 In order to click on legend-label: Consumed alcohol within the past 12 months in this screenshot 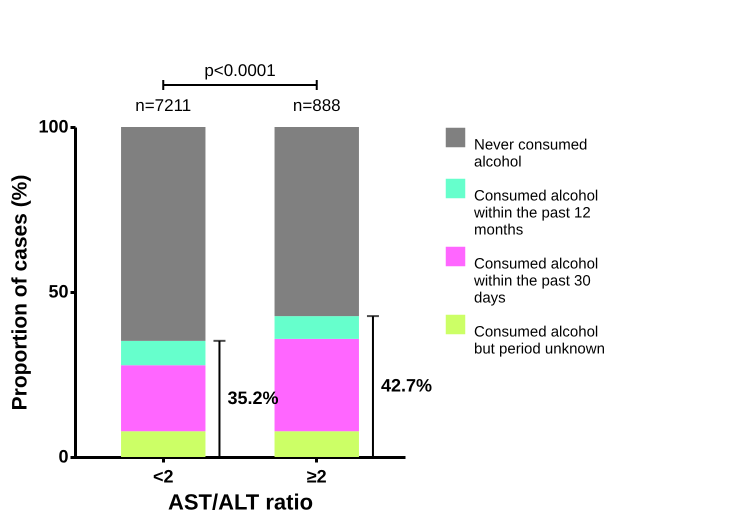, I will do `click(535, 213)`.